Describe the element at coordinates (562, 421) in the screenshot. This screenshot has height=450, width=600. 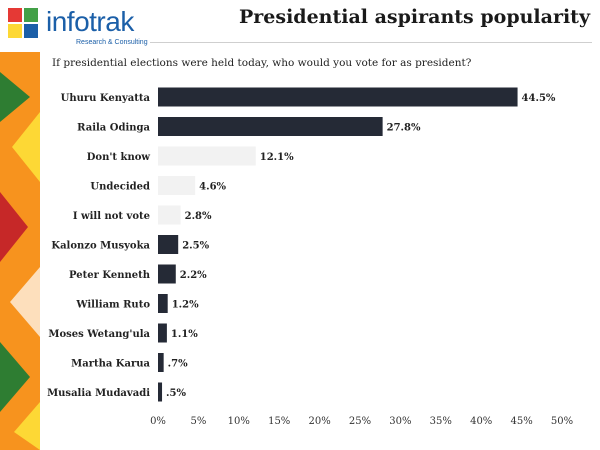
I see `x-tick-label: 50%` at that location.